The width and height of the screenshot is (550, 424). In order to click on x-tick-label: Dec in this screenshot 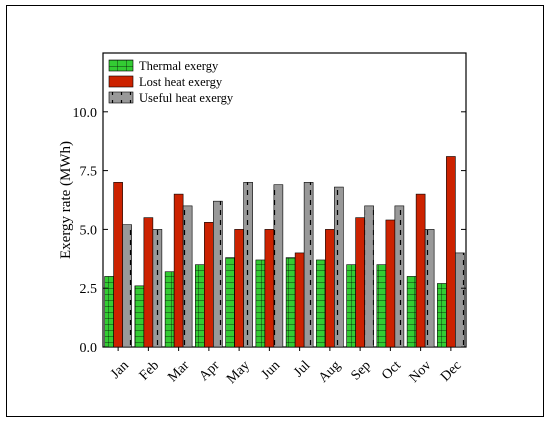, I will do `click(451, 371)`.